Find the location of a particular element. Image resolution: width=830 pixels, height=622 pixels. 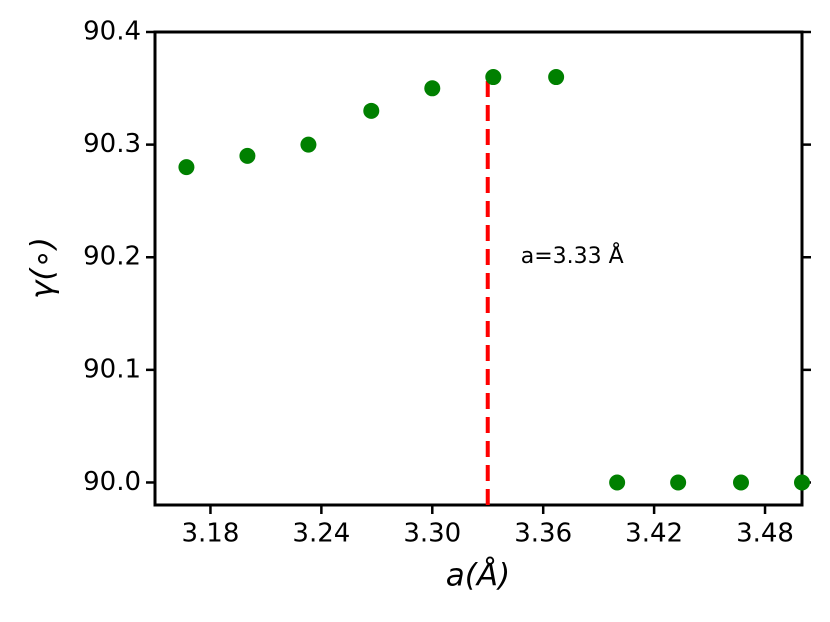

y-tick-label: 90.4 is located at coordinates (112, 32).